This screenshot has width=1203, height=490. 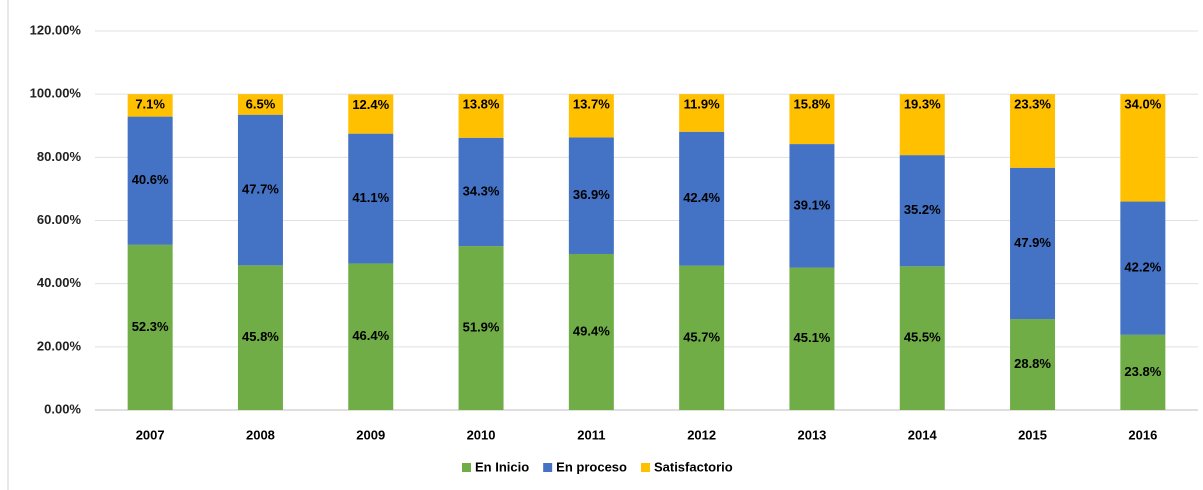 What do you see at coordinates (370, 434) in the screenshot?
I see `x-tick-label: 2009` at bounding box center [370, 434].